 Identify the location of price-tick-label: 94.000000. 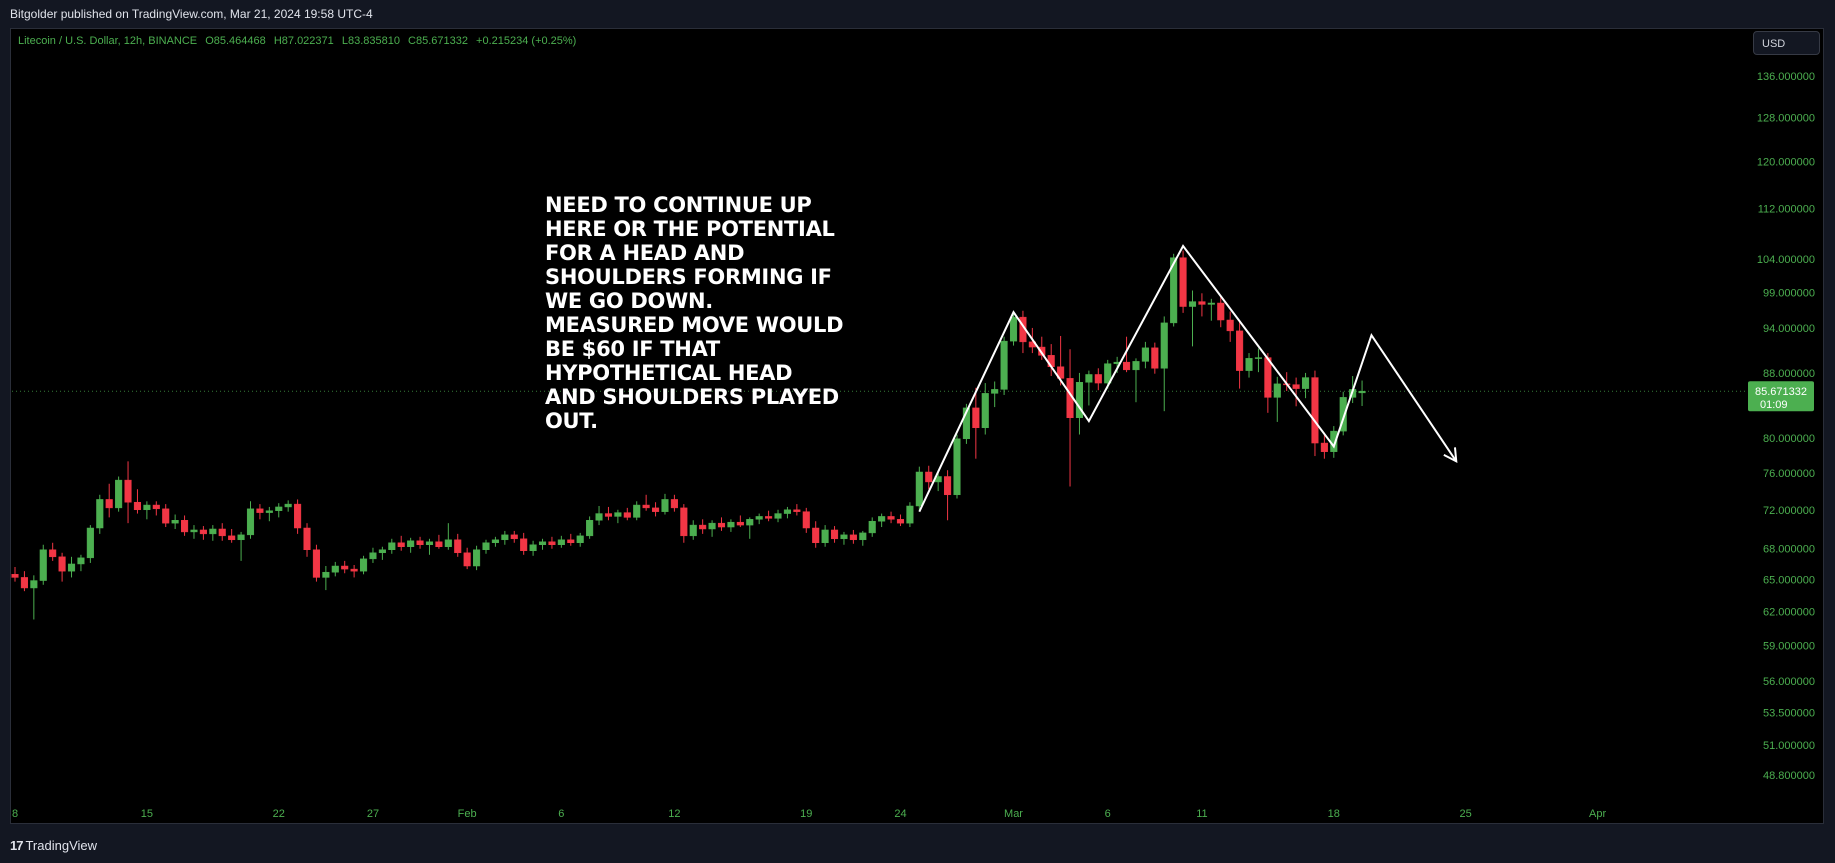
(1789, 329).